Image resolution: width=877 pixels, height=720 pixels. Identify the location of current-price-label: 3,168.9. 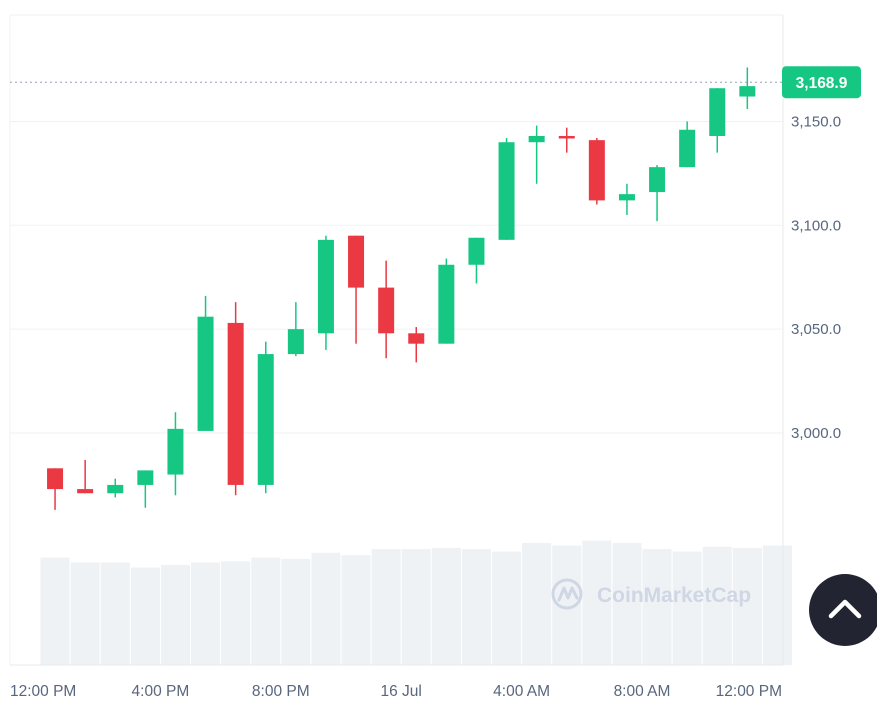
(822, 83).